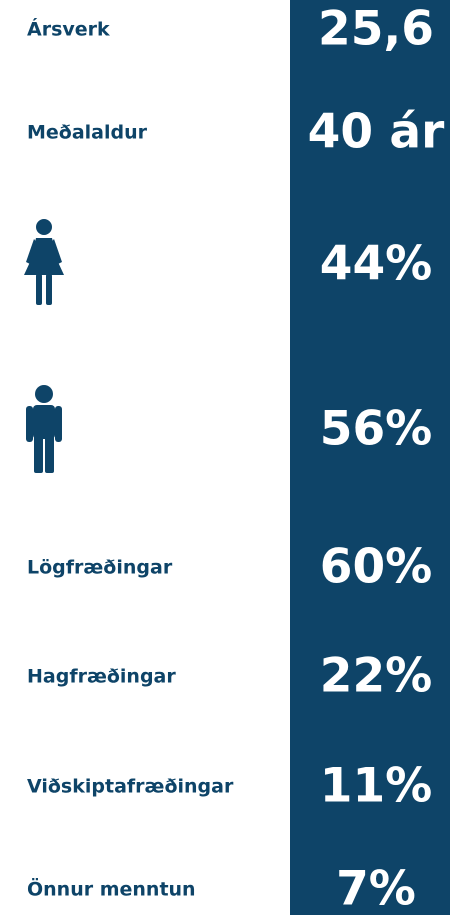 The image size is (450, 915). I want to click on row-value: 11%, so click(376, 786).